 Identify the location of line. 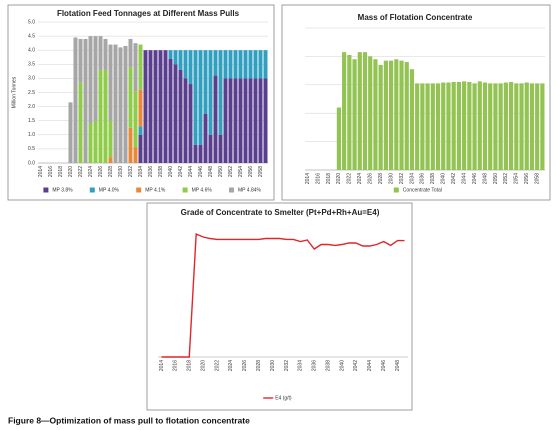
(283, 295).